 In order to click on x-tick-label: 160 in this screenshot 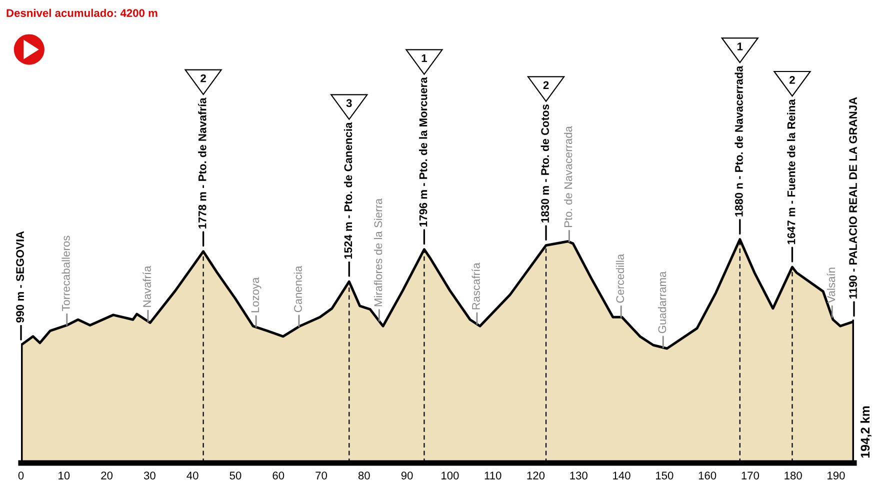, I will do `click(707, 476)`.